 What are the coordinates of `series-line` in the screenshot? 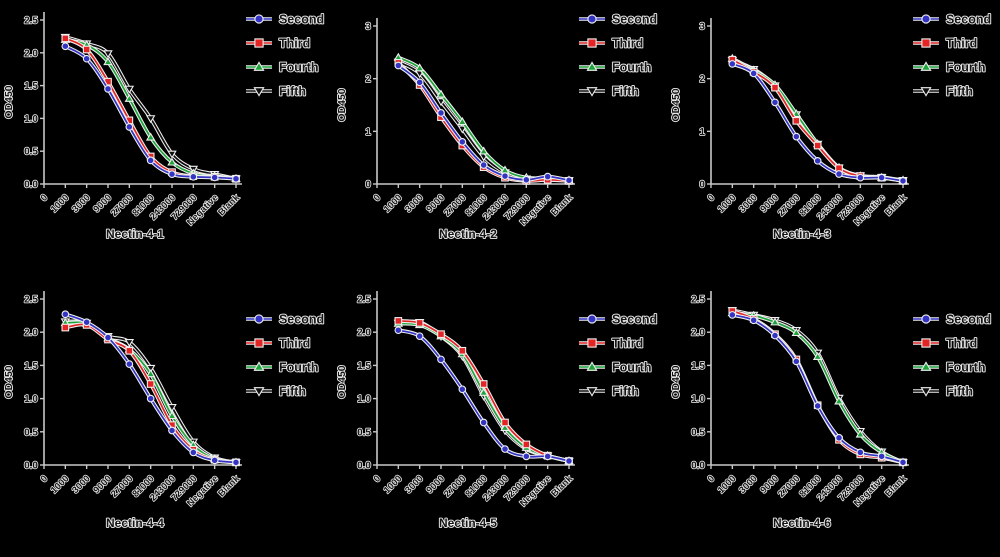 It's located at (151, 393).